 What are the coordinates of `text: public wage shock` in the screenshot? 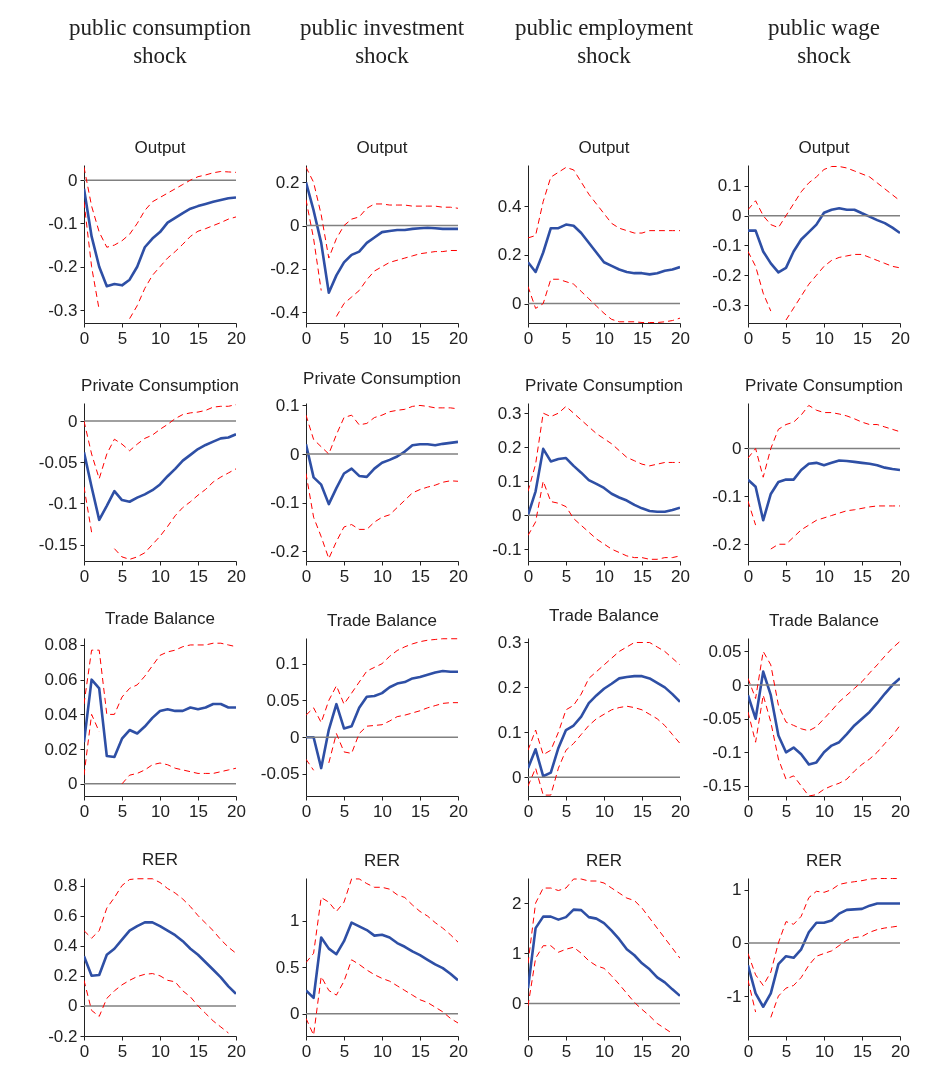 It's located at (824, 42).